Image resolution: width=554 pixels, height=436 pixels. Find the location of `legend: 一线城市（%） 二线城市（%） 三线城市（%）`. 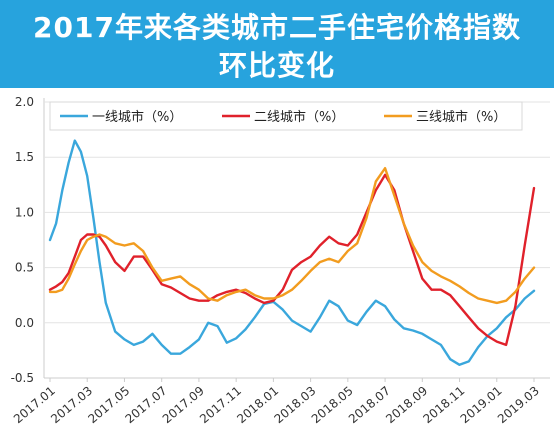

legend: 一线城市（%） 二线城市（%） 三线城市（%） is located at coordinates (286, 116).